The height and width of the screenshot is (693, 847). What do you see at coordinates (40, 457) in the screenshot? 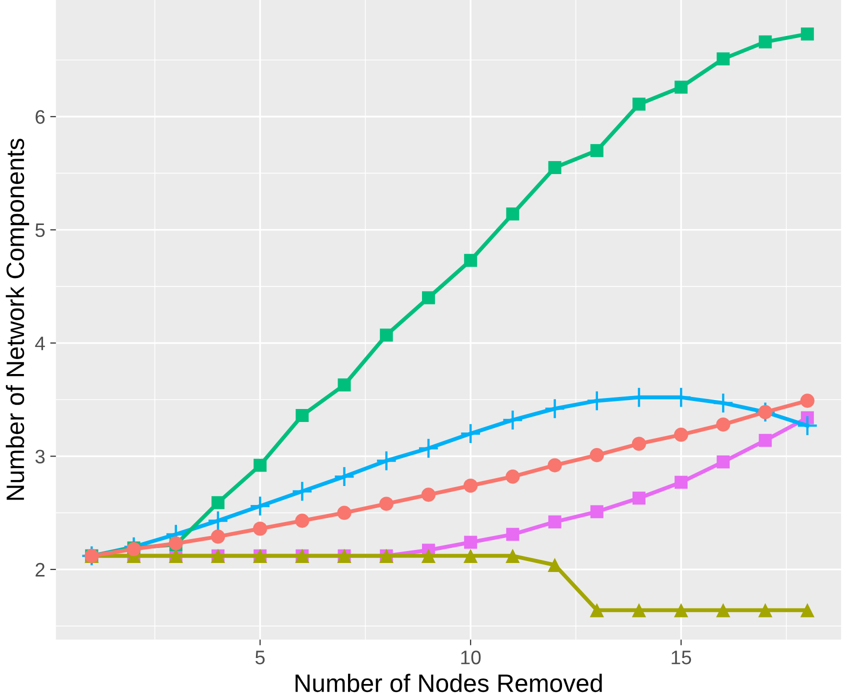
I see `y-tick-label: 3` at bounding box center [40, 457].